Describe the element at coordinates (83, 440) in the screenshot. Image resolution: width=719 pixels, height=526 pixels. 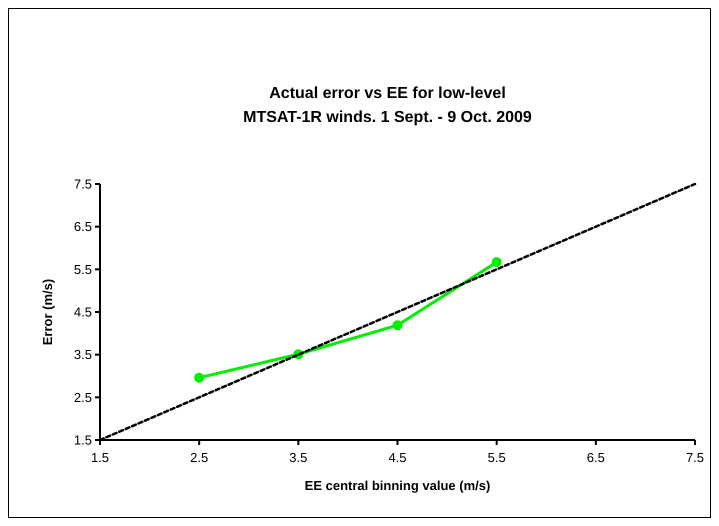
I see `y-tick-label: 1.5` at that location.